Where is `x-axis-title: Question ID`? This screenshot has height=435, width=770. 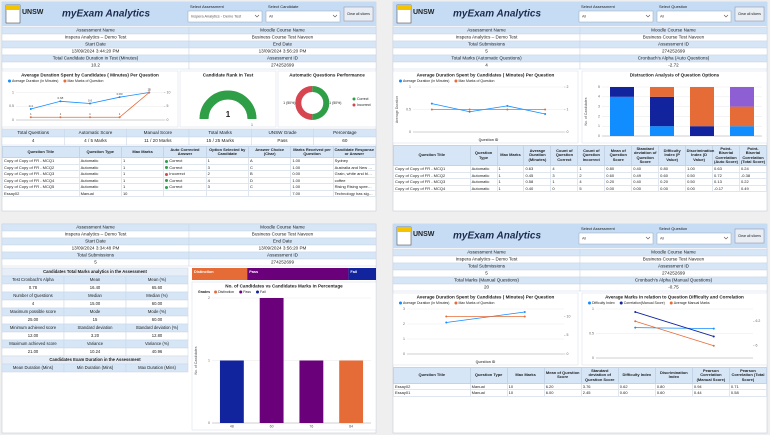
x-axis-title: Question ID is located at coordinates (486, 362).